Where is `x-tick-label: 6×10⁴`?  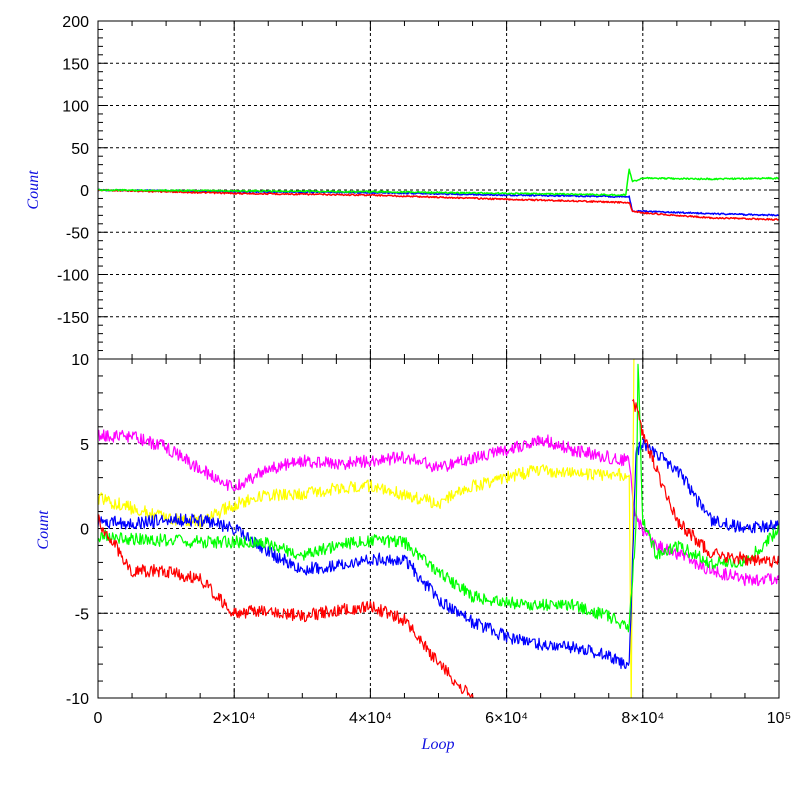 x-tick-label: 6×10⁴ is located at coordinates (506, 718).